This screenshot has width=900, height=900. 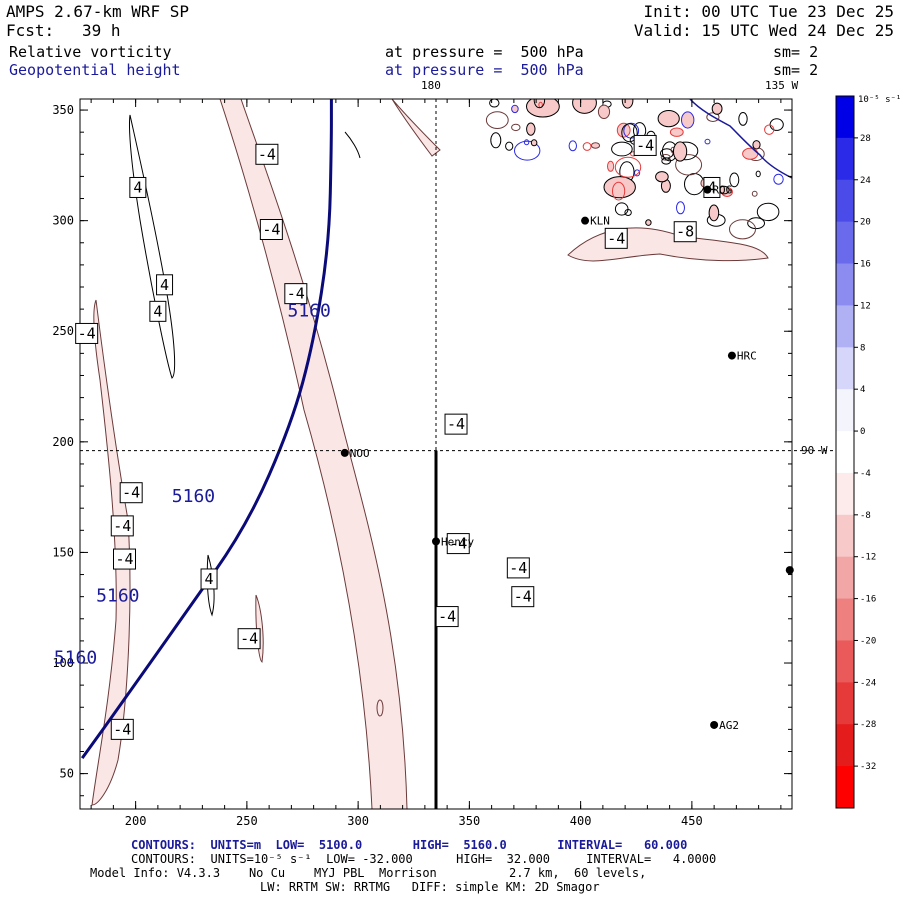 I want to click on x-tick-label: 450, so click(x=692, y=821).